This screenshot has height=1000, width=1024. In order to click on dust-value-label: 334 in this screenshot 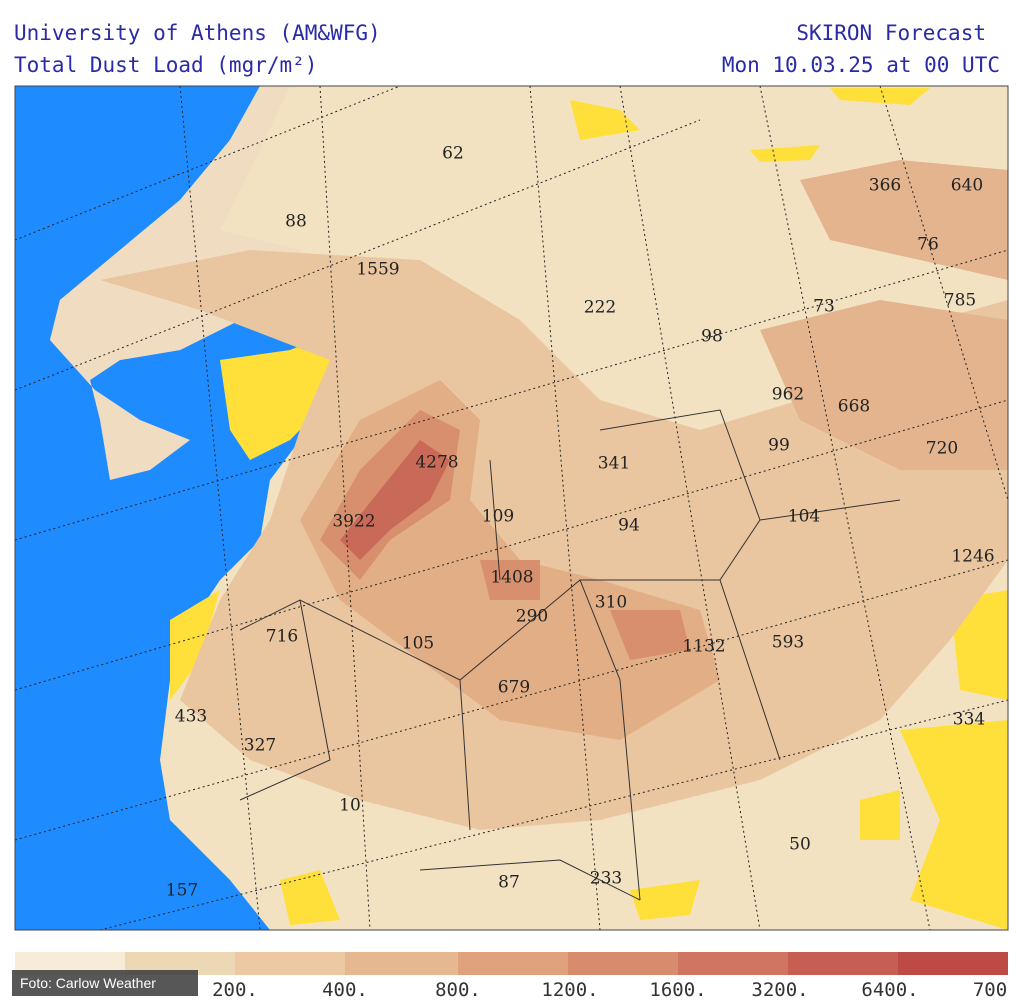, I will do `click(969, 720)`.